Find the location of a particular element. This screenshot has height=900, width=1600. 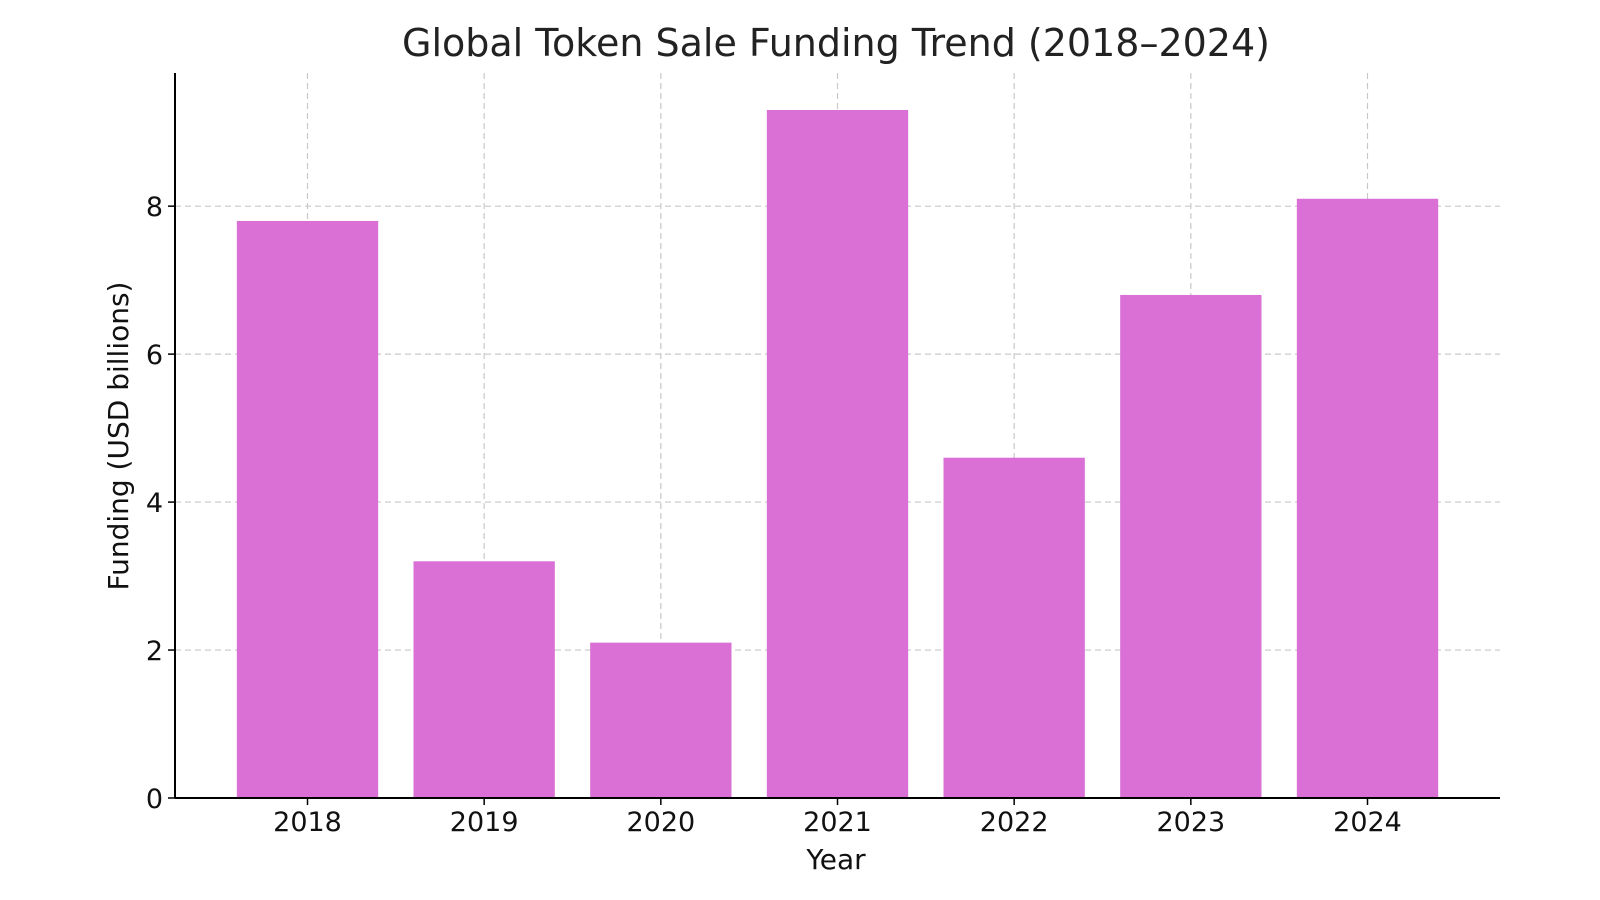

bar-2022 is located at coordinates (1014, 627).